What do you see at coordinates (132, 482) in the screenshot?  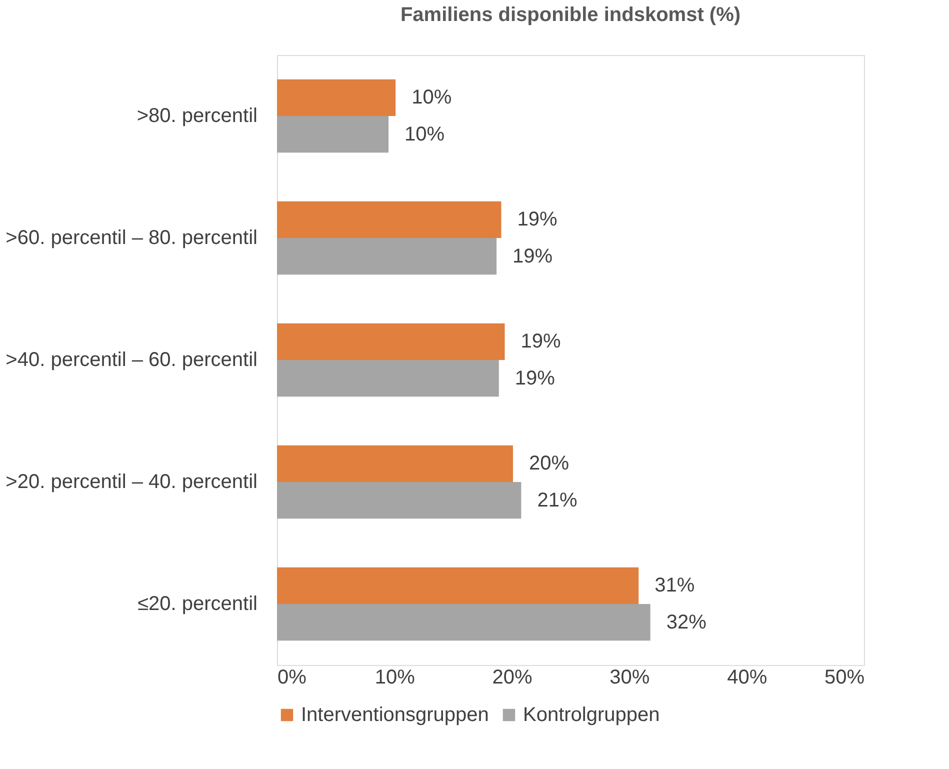 I see `y-tick-label: >20. percentil – 40. percentil` at bounding box center [132, 482].